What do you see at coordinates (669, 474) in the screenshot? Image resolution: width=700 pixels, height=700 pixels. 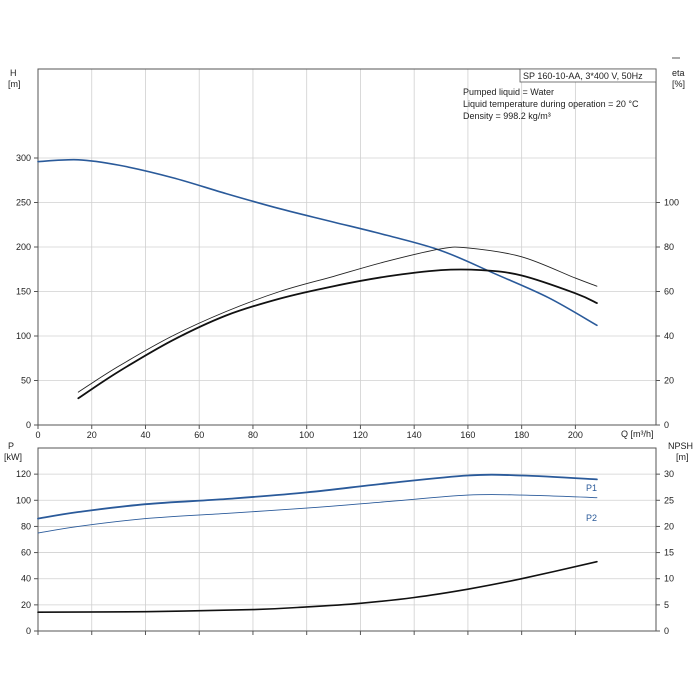 I see `bottom-y2tick-label: 30` at bounding box center [669, 474].